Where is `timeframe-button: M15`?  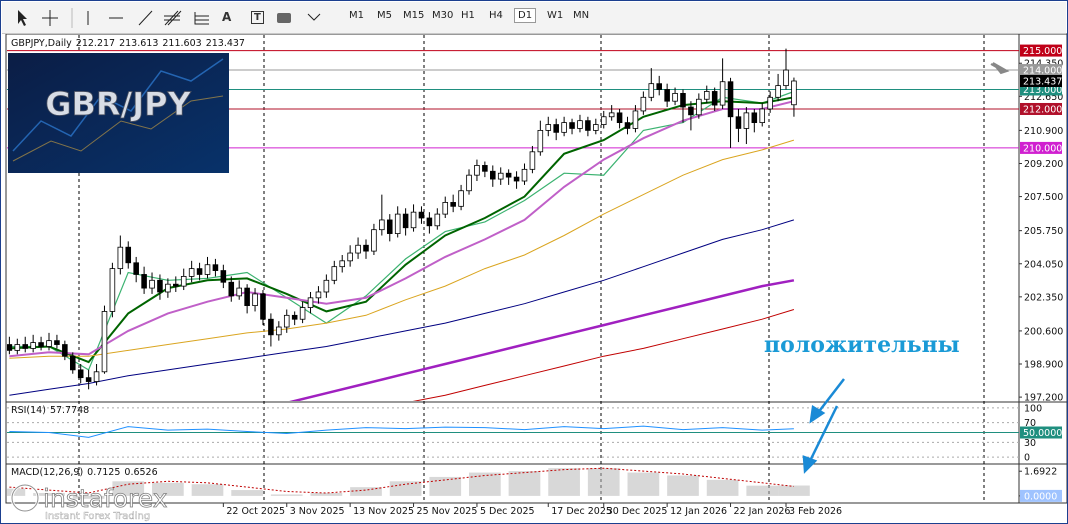
timeframe-button: M15 is located at coordinates (414, 15).